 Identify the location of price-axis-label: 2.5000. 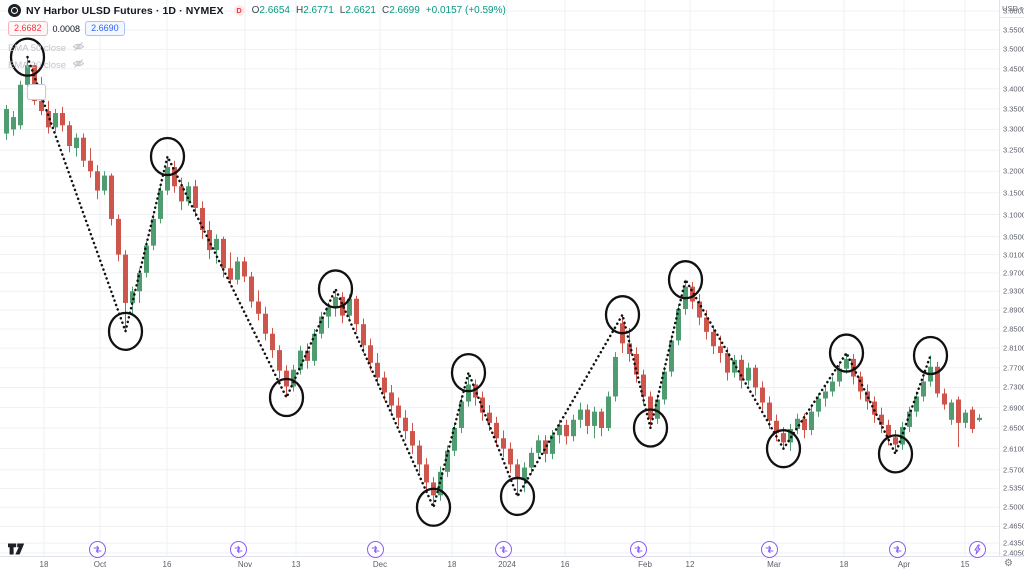
(1013, 507).